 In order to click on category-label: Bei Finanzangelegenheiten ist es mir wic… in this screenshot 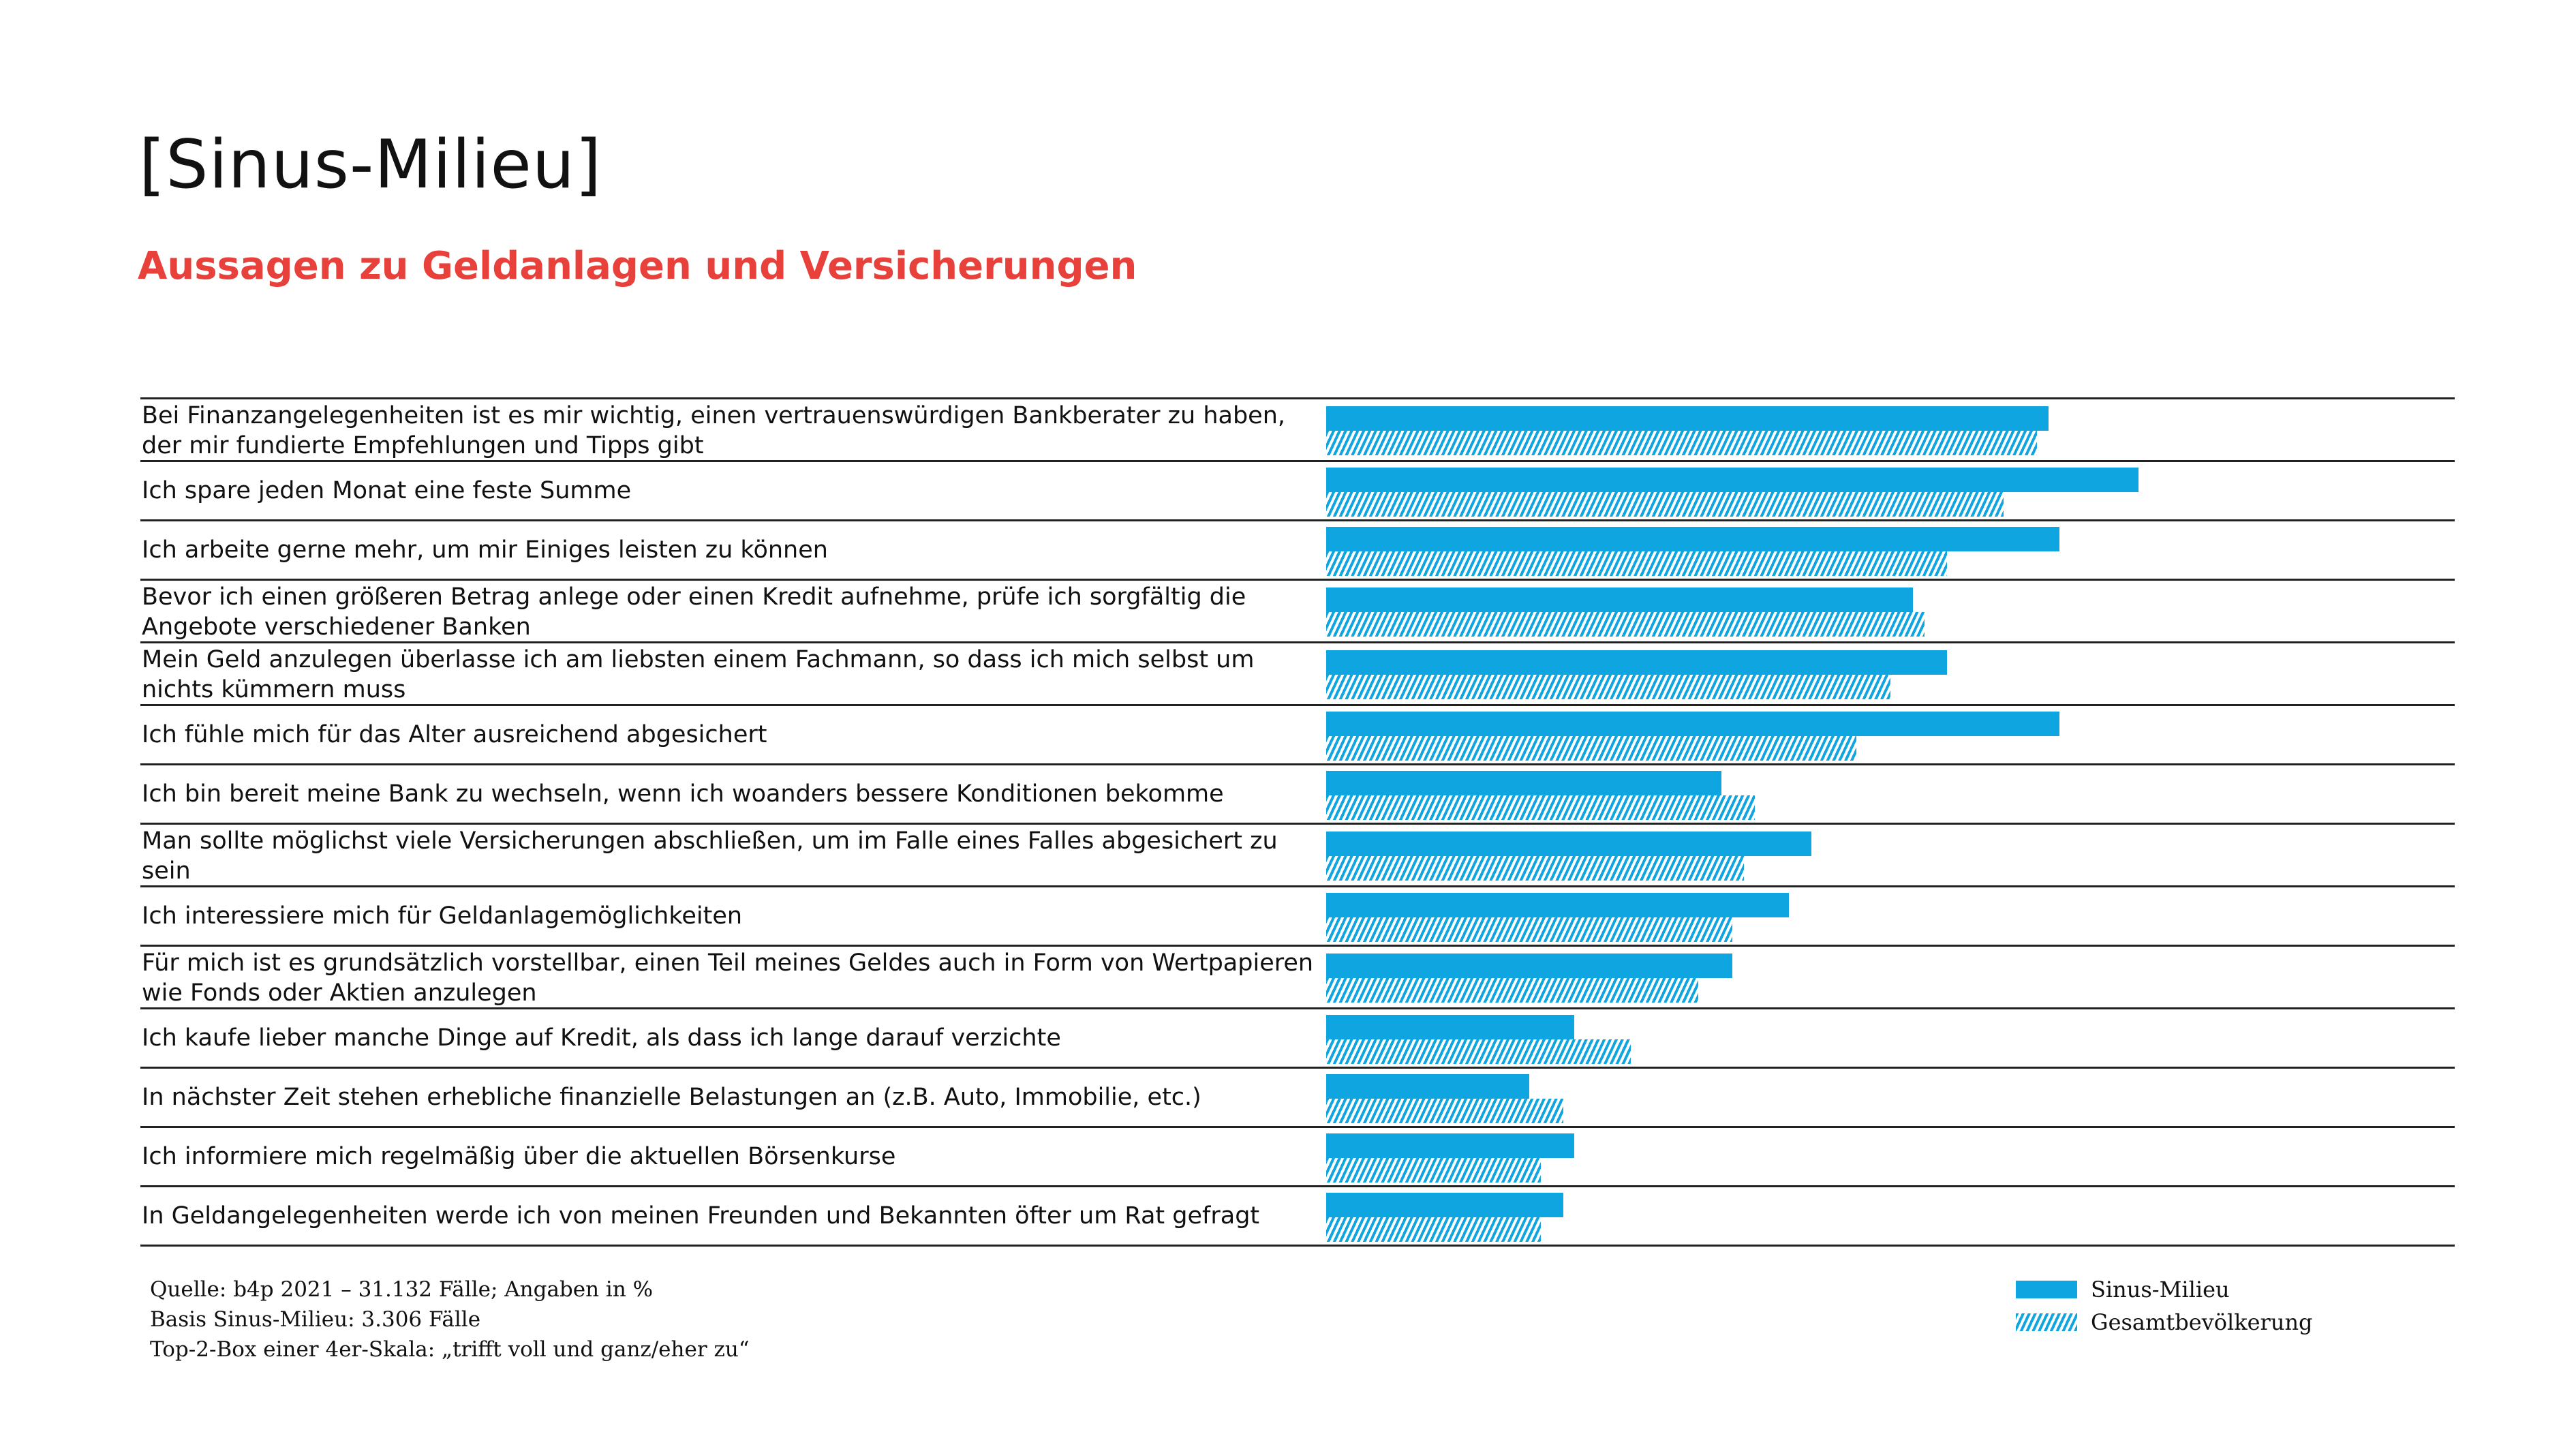, I will do `click(733, 430)`.